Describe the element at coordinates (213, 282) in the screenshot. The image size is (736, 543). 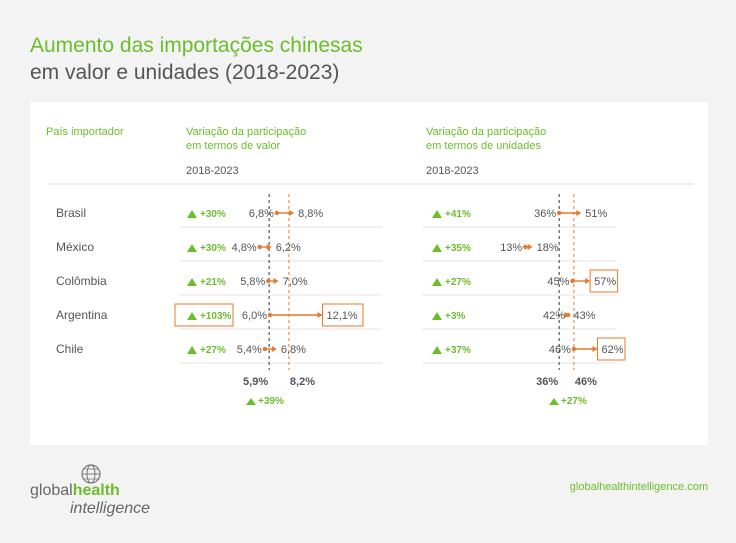
I see `change-label: +21%` at that location.